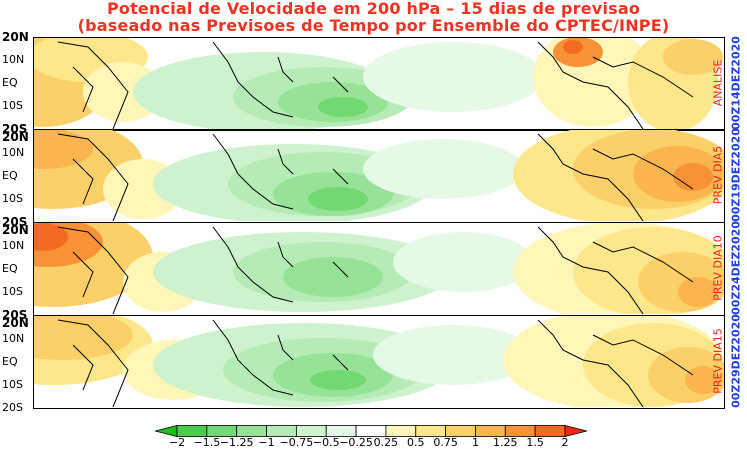  Describe the element at coordinates (505, 442) in the screenshot. I see `colorbar-label: 1.25` at that location.